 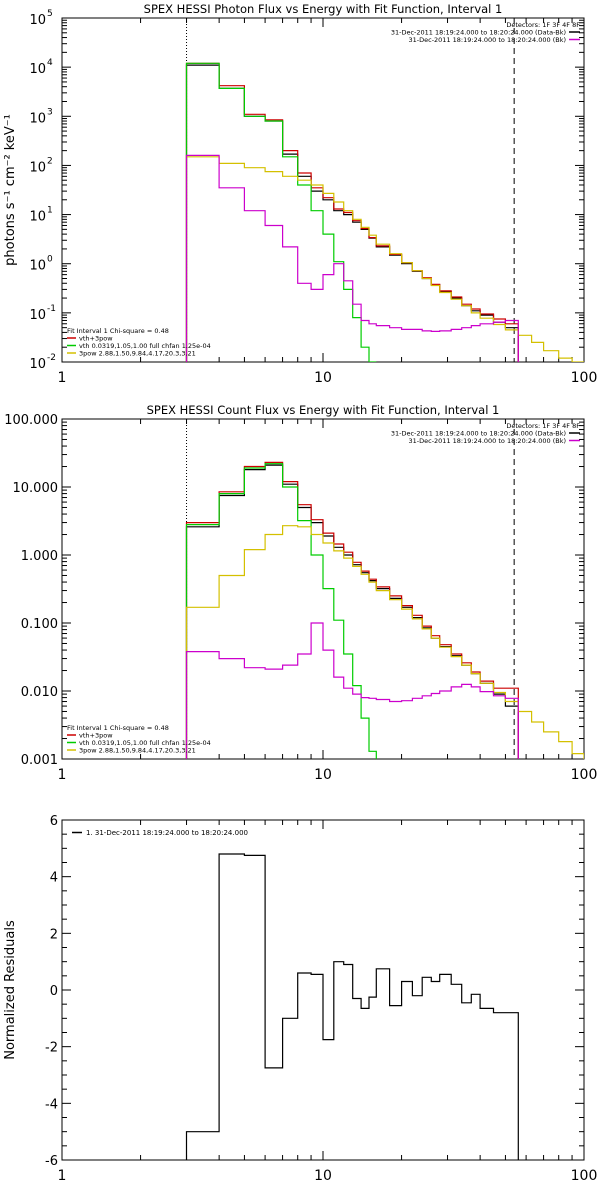 What do you see at coordinates (10, 190) in the screenshot?
I see `y-axis-label: photons s⁻¹ cm⁻² keV⁻¹` at bounding box center [10, 190].